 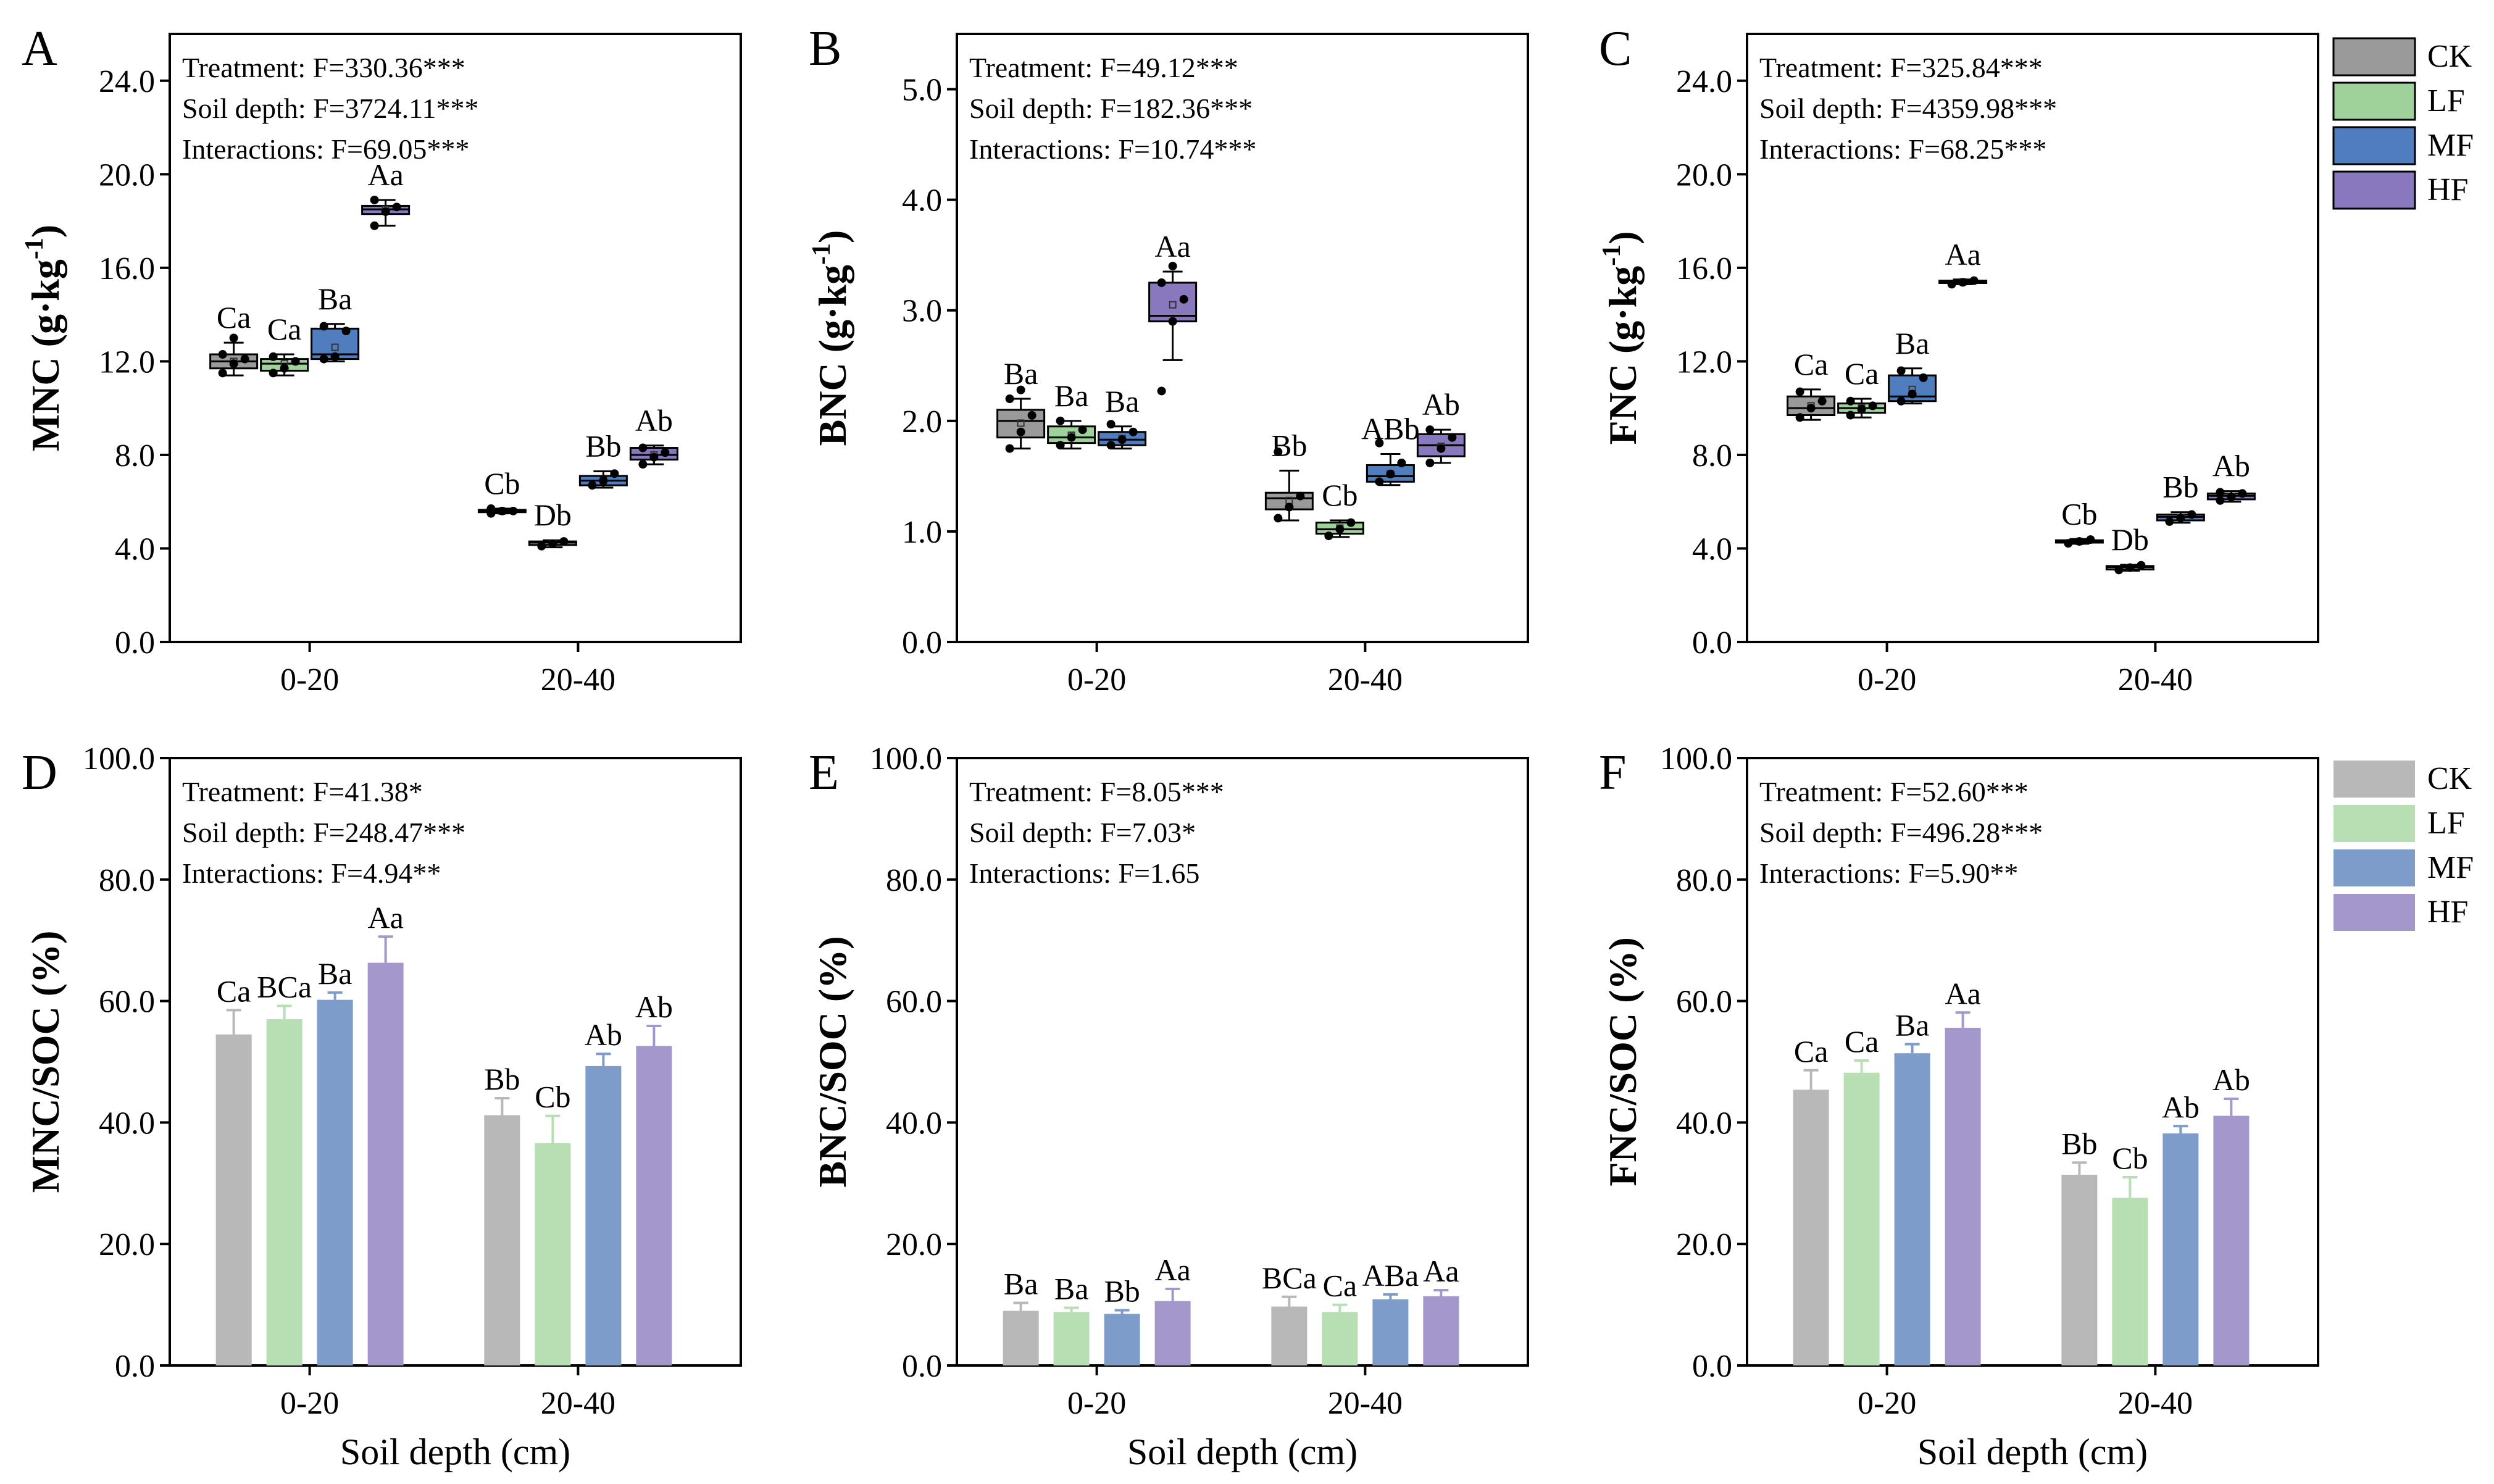 What do you see at coordinates (323, 832) in the screenshot?
I see `stats-line: Soil depth: F=248.47***` at bounding box center [323, 832].